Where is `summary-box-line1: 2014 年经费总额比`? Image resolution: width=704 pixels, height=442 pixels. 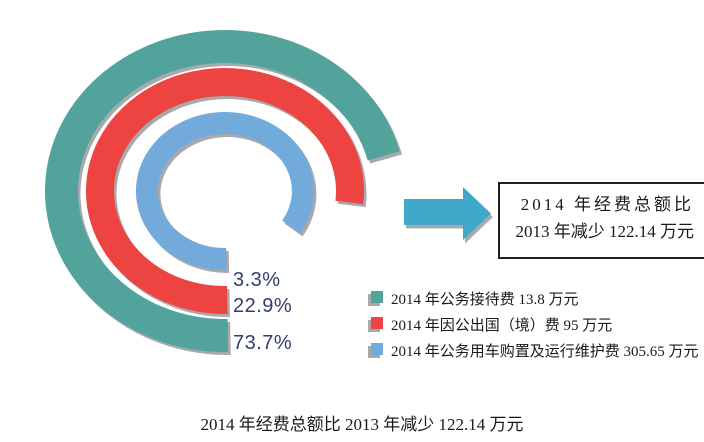 summary-box-line1: 2014 年经费总额比 is located at coordinates (607, 204).